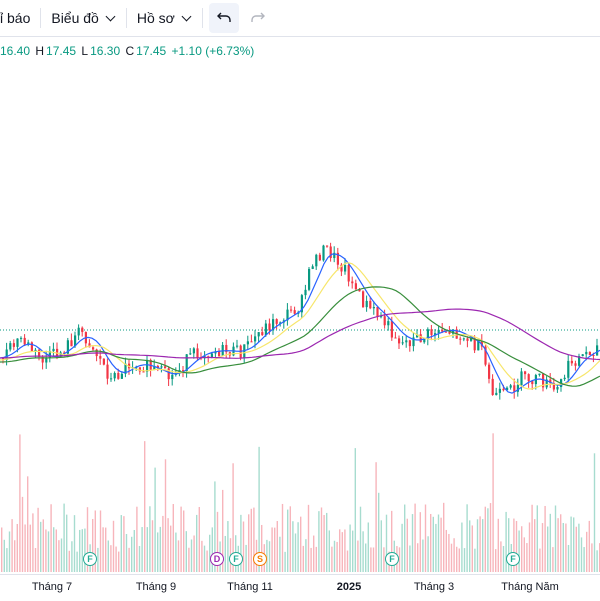 This screenshot has height=601, width=600. What do you see at coordinates (15, 51) in the screenshot?
I see `ohlc-open: 16.40` at bounding box center [15, 51].